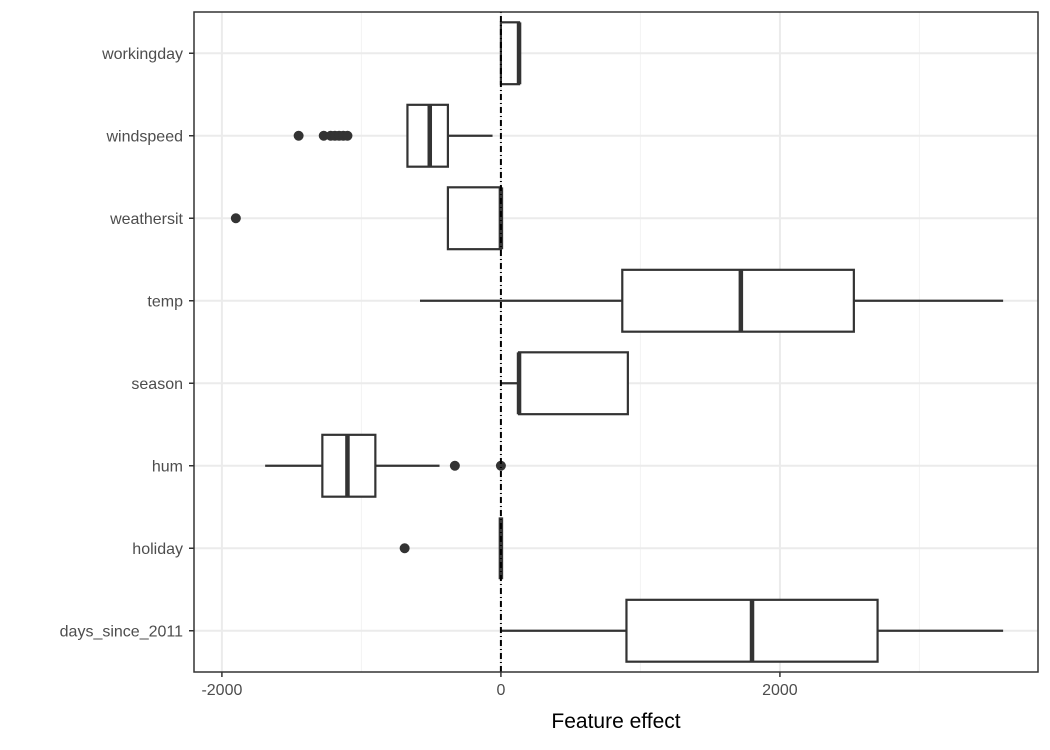  What do you see at coordinates (145, 136) in the screenshot?
I see `y-tick-label: windspeed` at bounding box center [145, 136].